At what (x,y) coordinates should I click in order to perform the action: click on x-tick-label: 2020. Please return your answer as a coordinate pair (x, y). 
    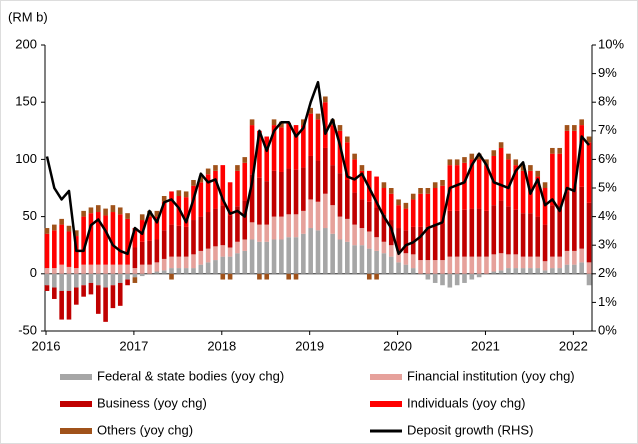
    Looking at the image, I should click on (397, 345).